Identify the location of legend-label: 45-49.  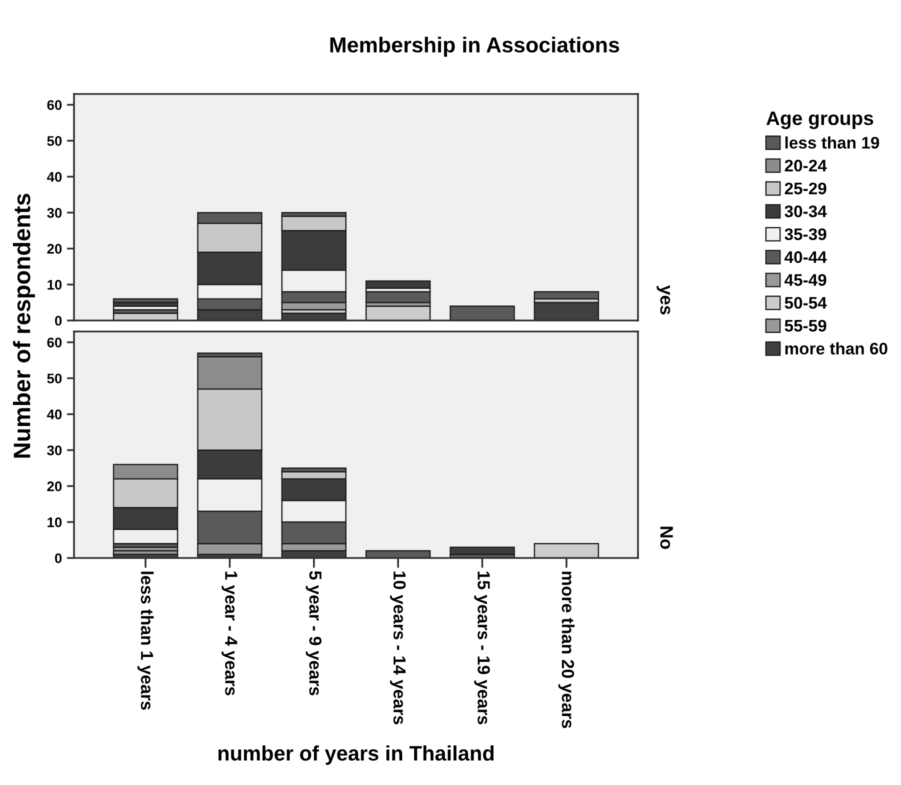
(805, 280).